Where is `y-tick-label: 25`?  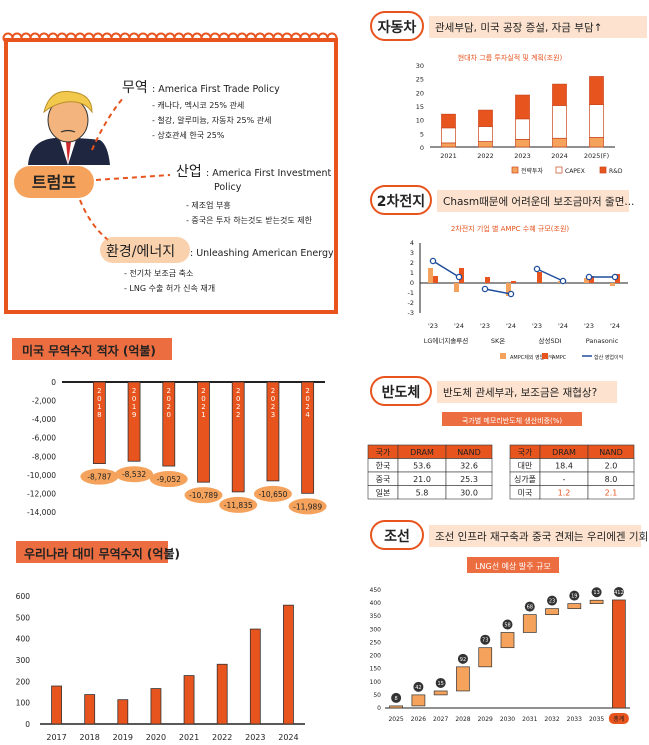
y-tick-label: 25 is located at coordinates (420, 80).